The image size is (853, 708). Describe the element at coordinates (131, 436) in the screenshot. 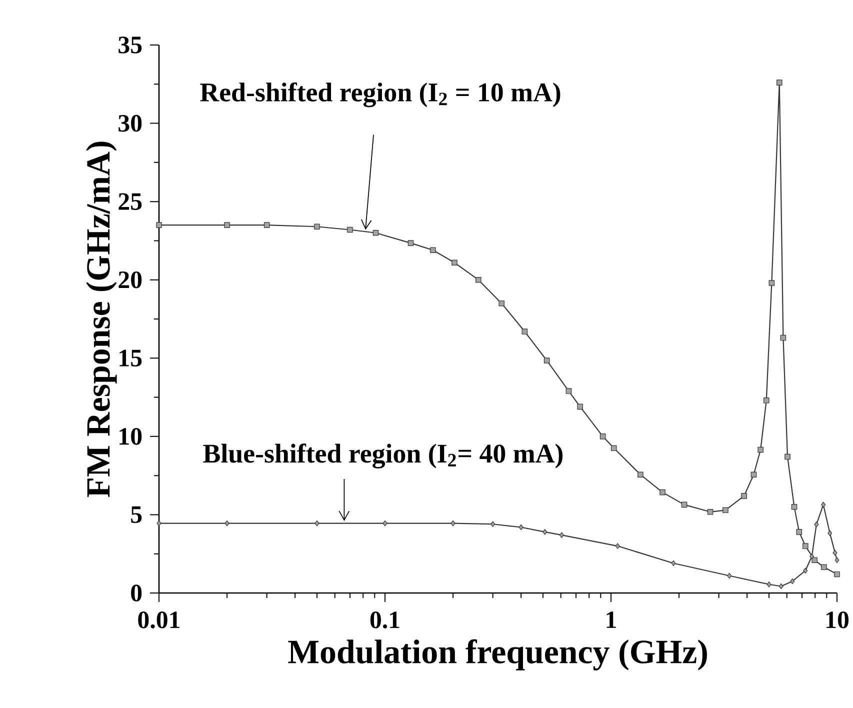

I see `y-tick-label: 10` at that location.